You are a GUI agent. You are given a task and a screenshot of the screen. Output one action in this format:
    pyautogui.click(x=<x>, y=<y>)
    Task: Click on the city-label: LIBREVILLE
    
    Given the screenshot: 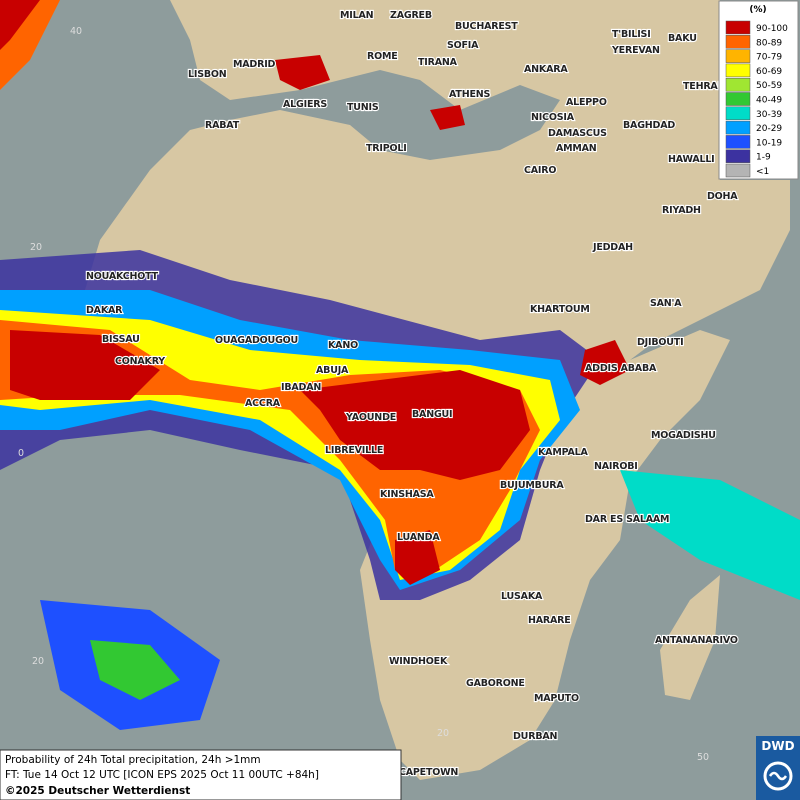 What is the action you would take?
    pyautogui.click(x=354, y=450)
    